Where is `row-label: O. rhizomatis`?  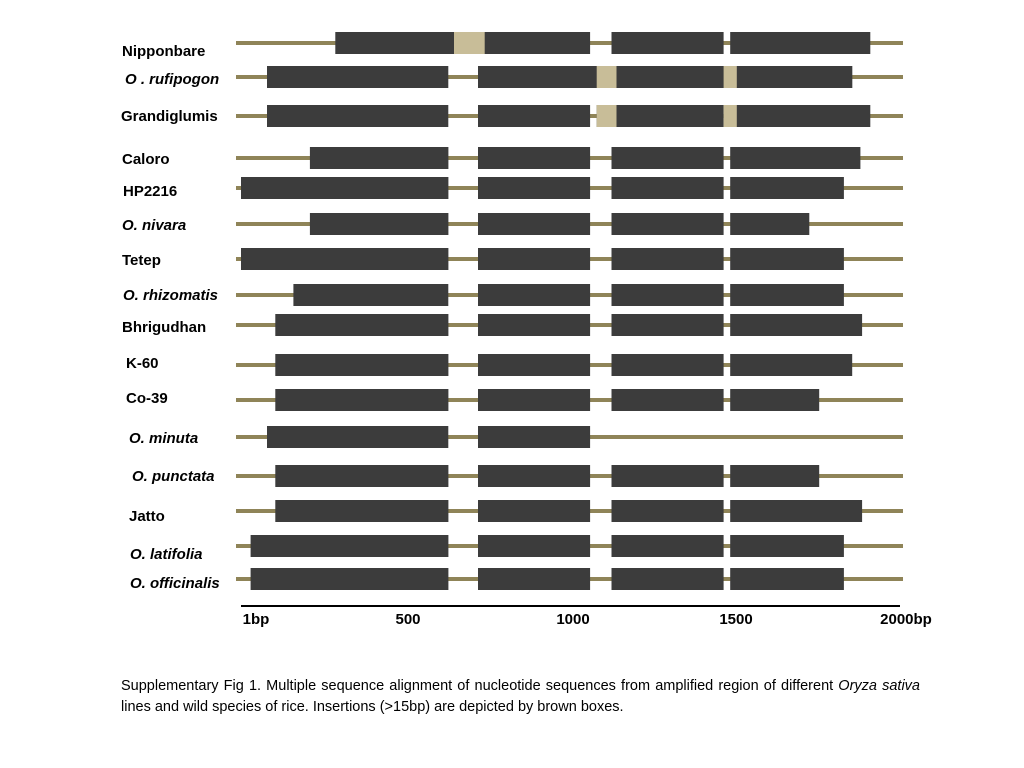 row-label: O. rhizomatis is located at coordinates (171, 295).